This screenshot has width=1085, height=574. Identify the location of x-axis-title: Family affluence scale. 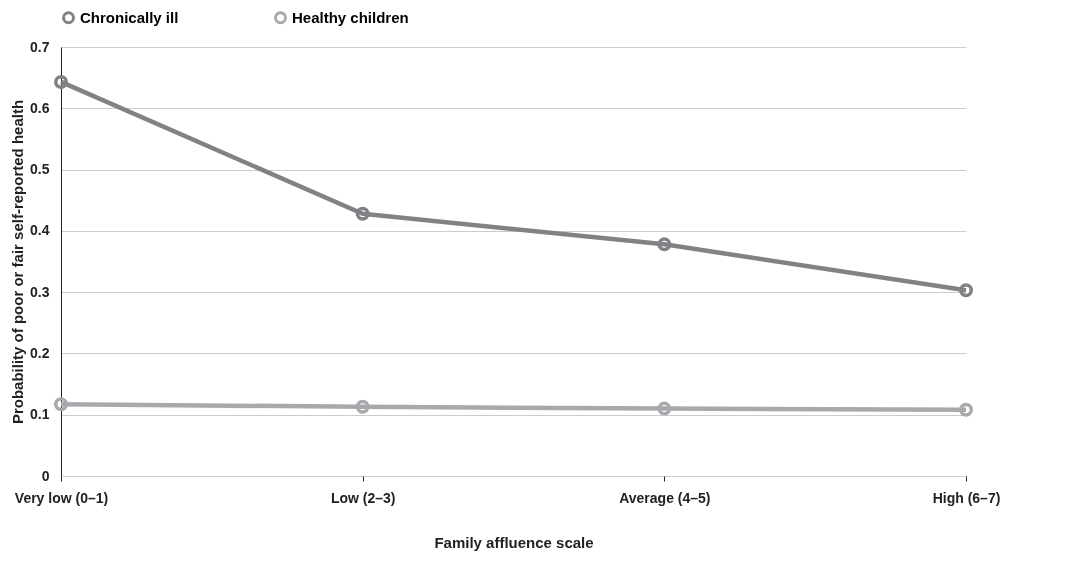
(514, 542).